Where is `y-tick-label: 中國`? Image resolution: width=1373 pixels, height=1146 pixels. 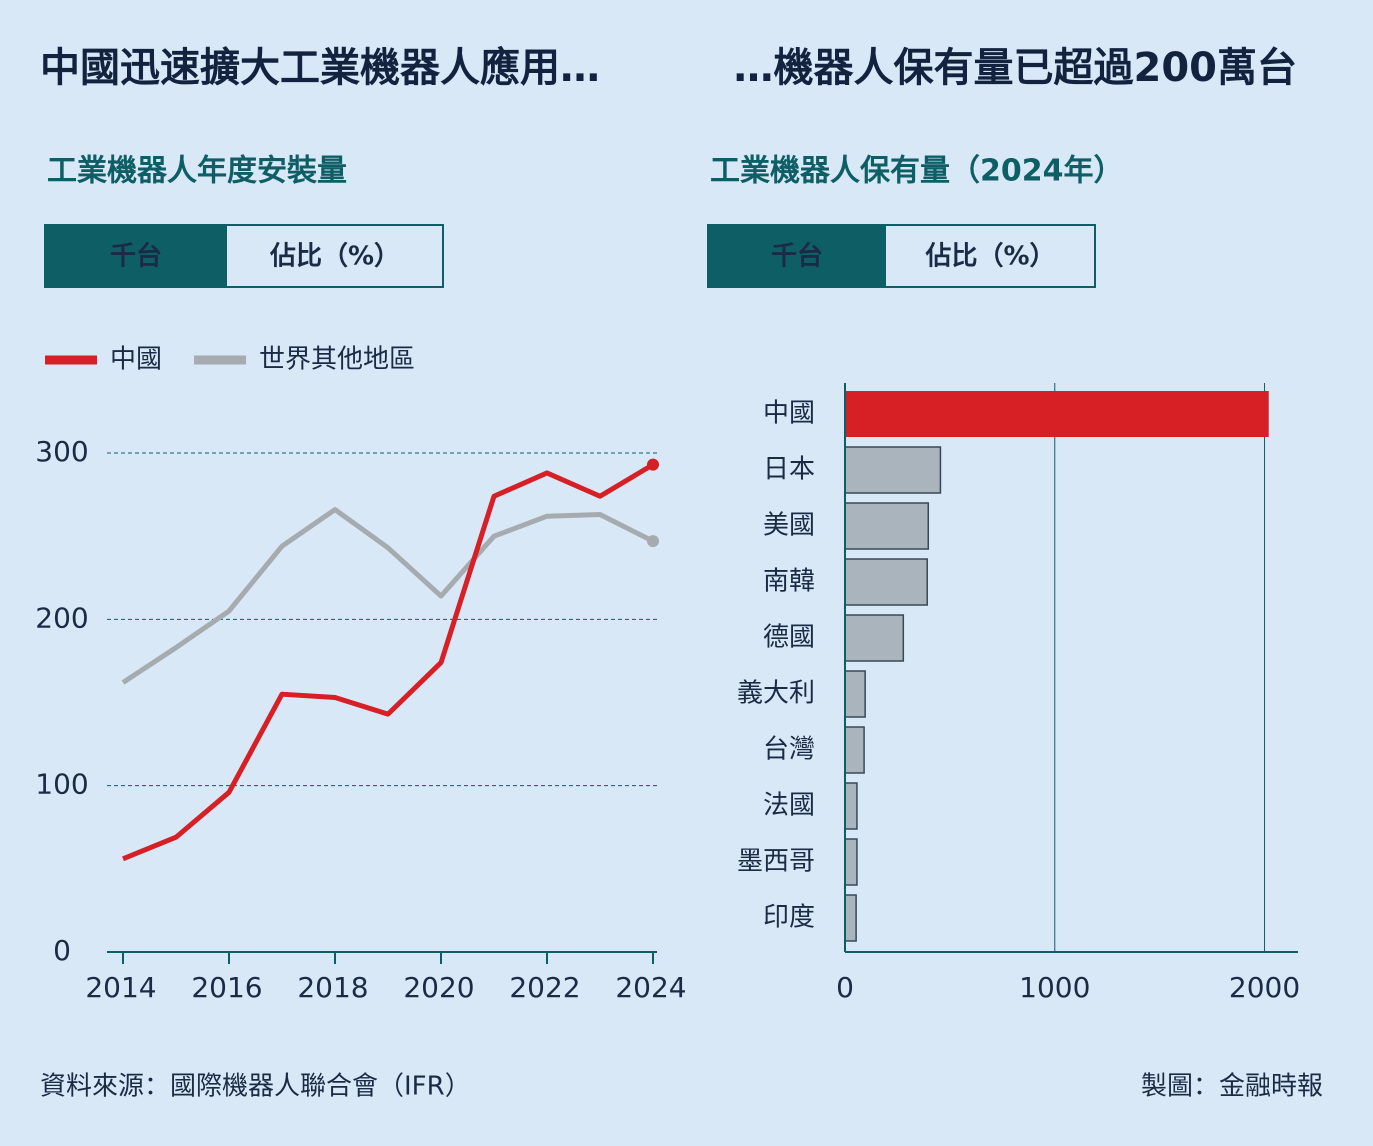
y-tick-label: 中國 is located at coordinates (789, 414).